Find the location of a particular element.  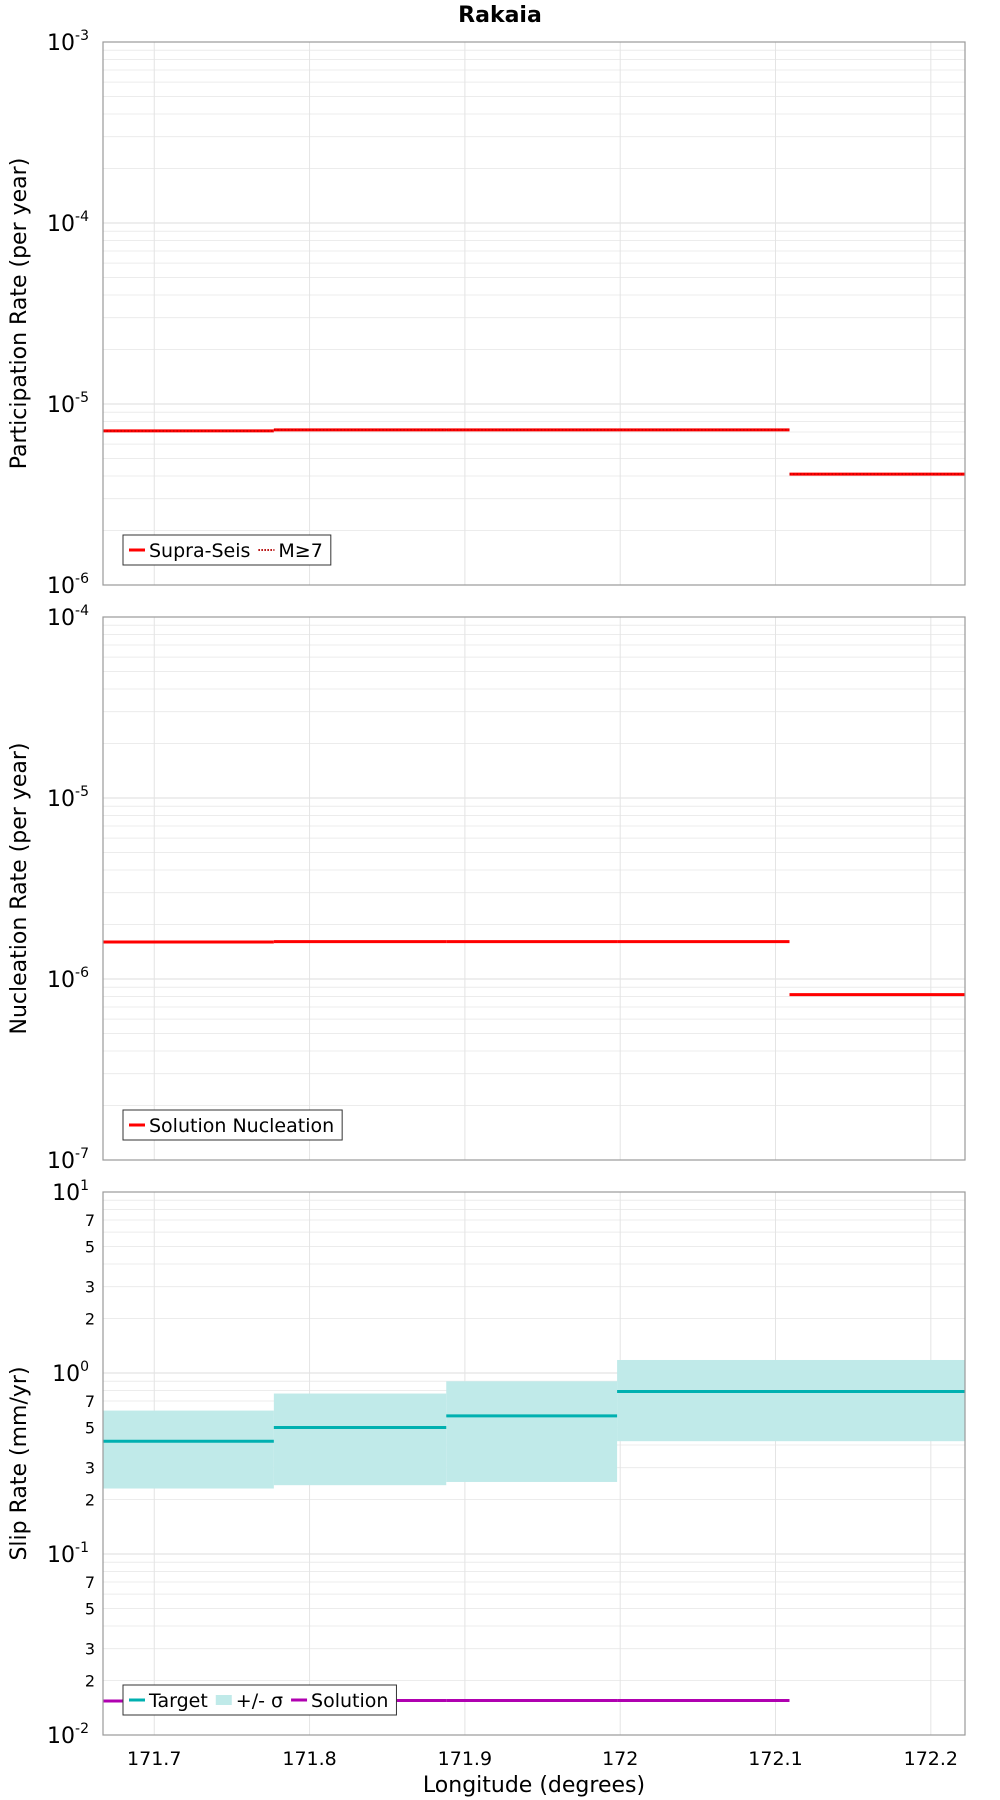

y-axis-label: Slip Rate (mm/yr) is located at coordinates (19, 1463).